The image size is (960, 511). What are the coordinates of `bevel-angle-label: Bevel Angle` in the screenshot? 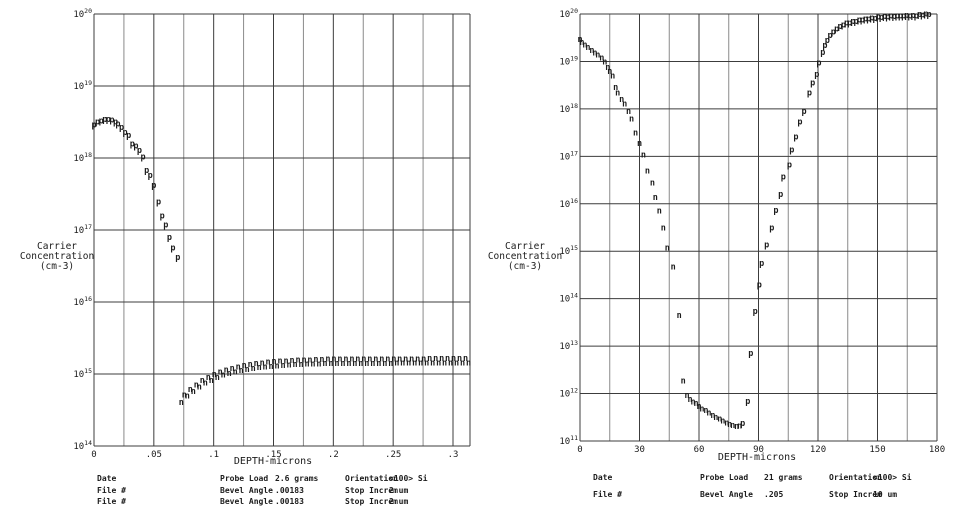 It's located at (246, 490).